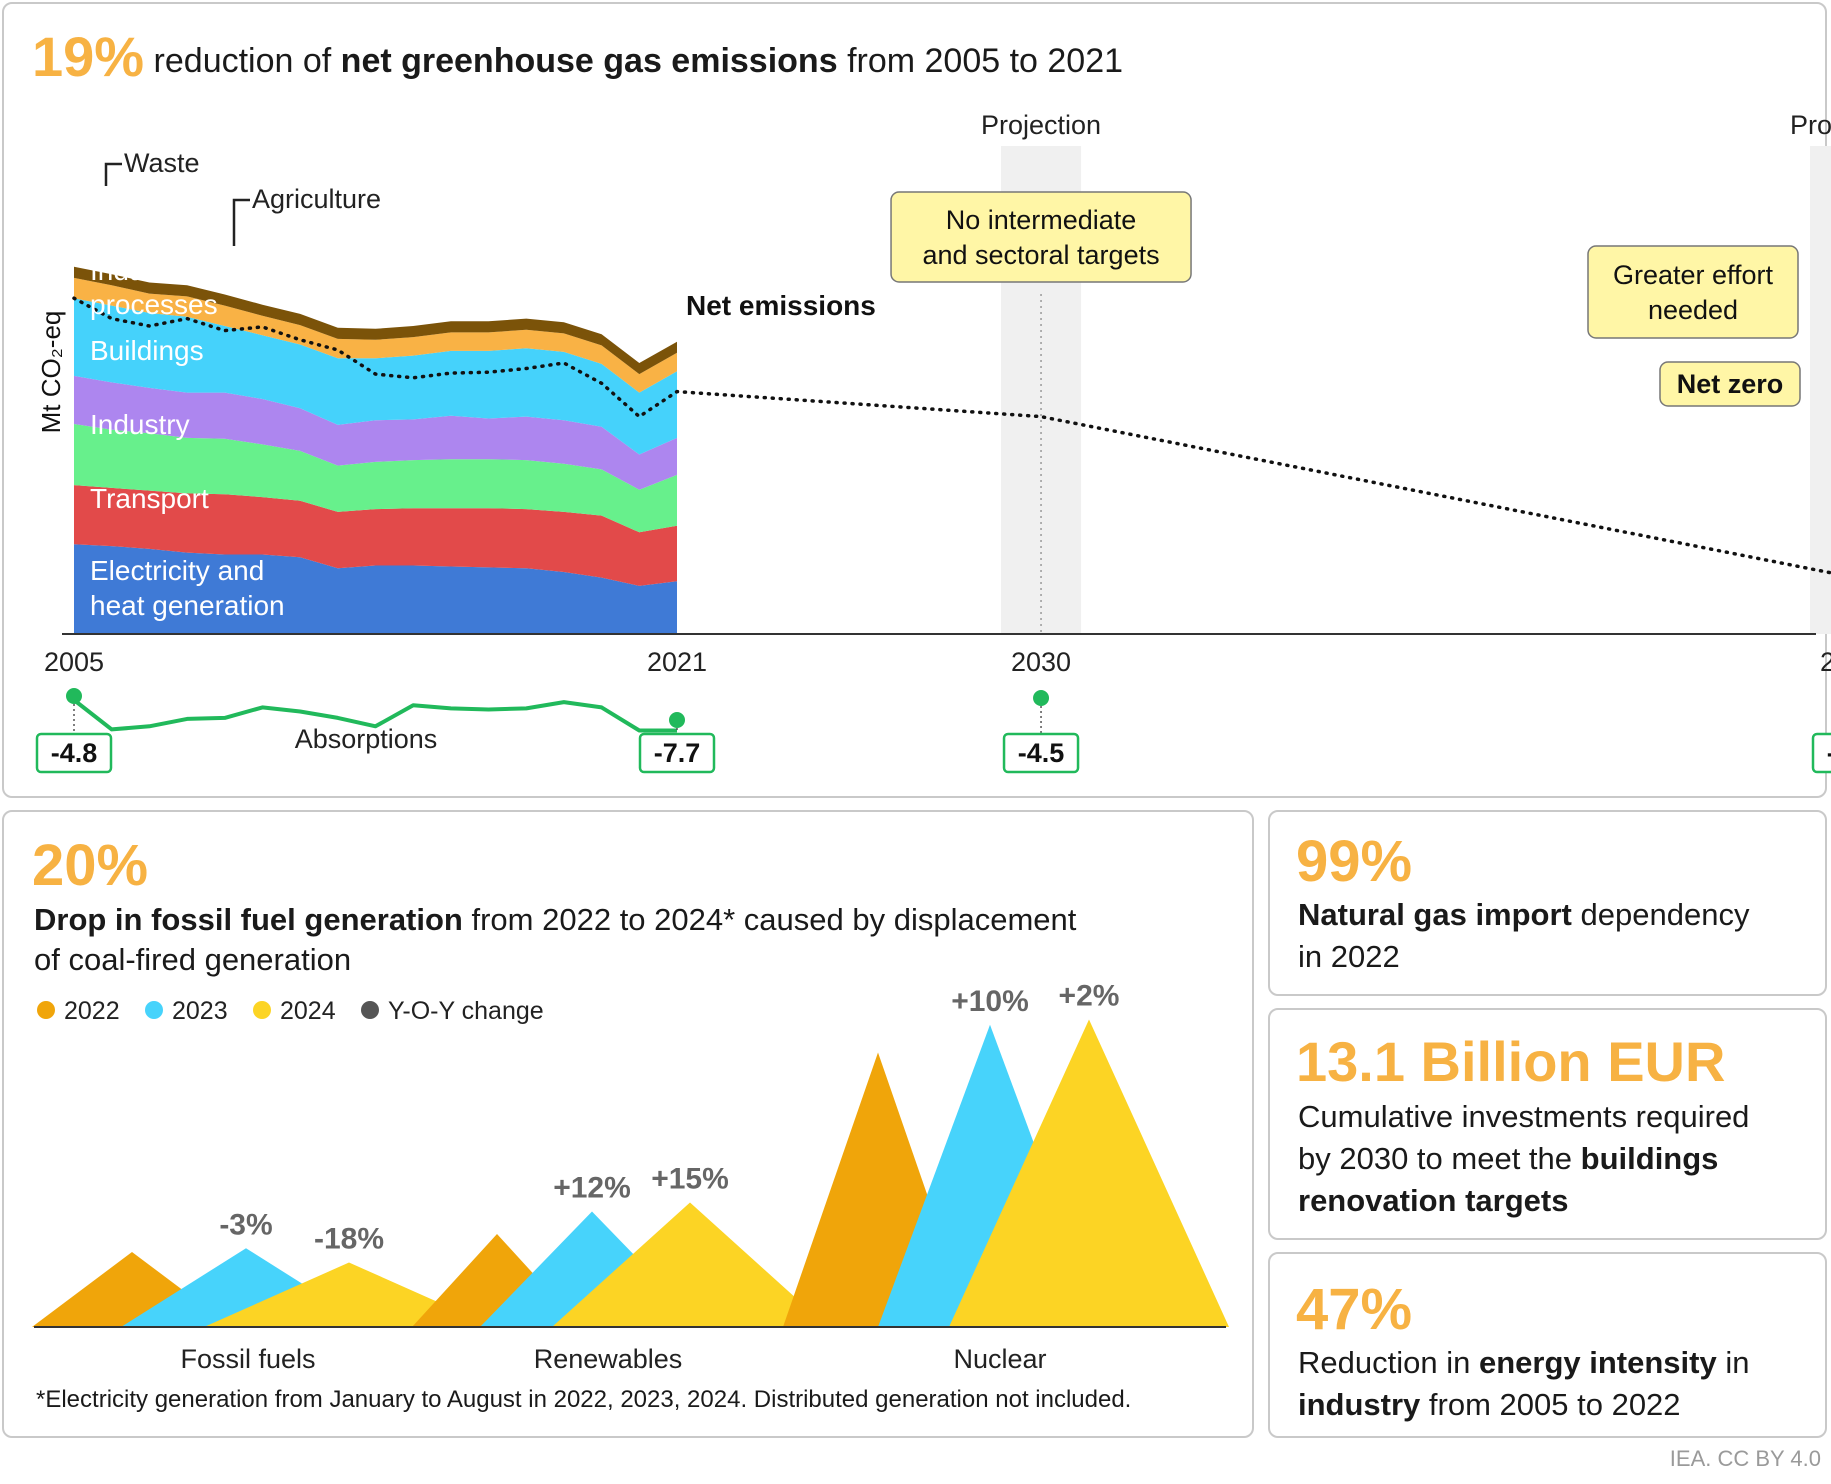 Image resolution: width=1831 pixels, height=1484 pixels. I want to click on callout-2030-line2: and sectoral targets, so click(1040, 255).